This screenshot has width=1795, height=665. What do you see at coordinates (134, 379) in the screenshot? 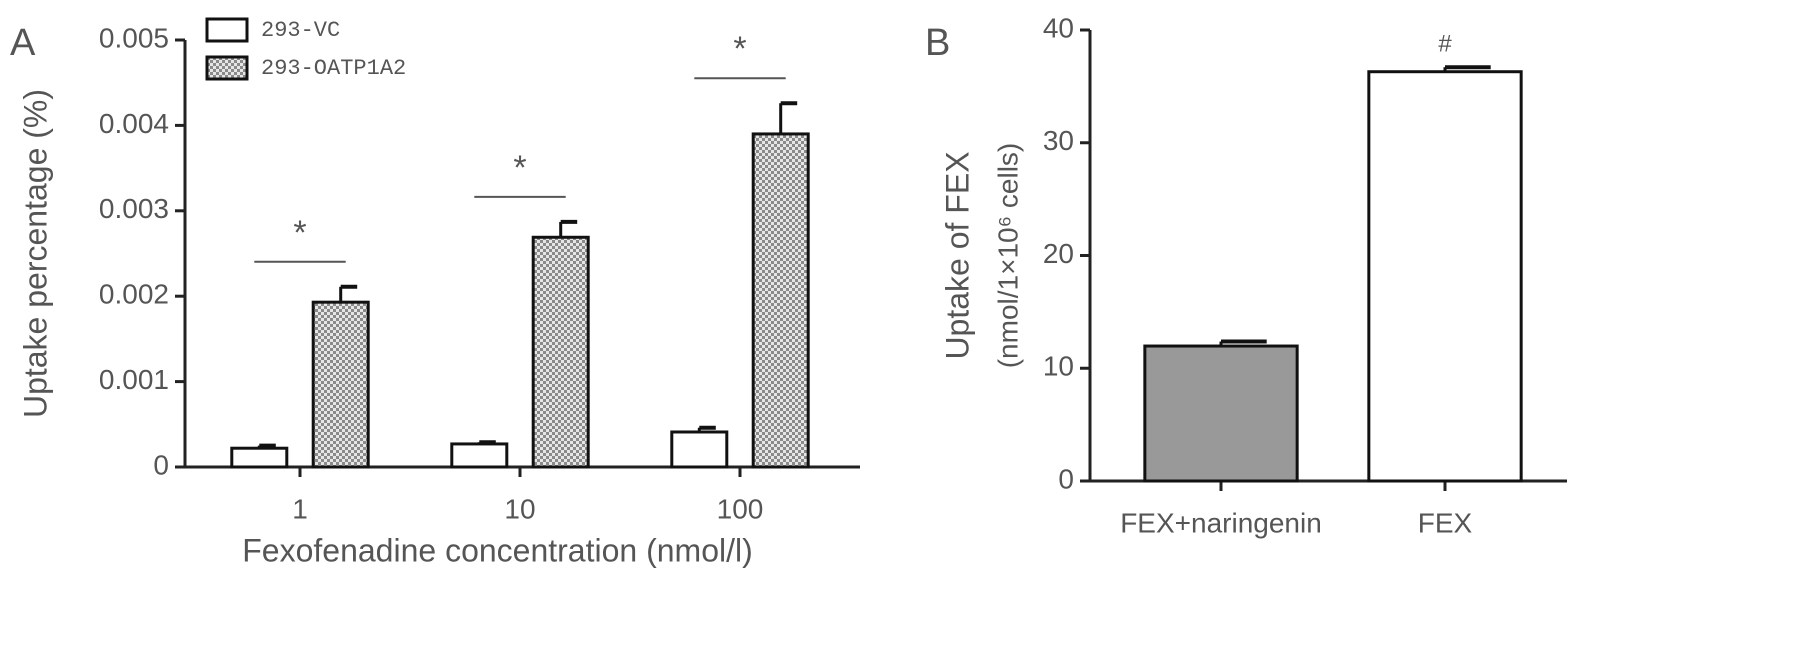
I see `y-tick-label: 0.001` at bounding box center [134, 379].